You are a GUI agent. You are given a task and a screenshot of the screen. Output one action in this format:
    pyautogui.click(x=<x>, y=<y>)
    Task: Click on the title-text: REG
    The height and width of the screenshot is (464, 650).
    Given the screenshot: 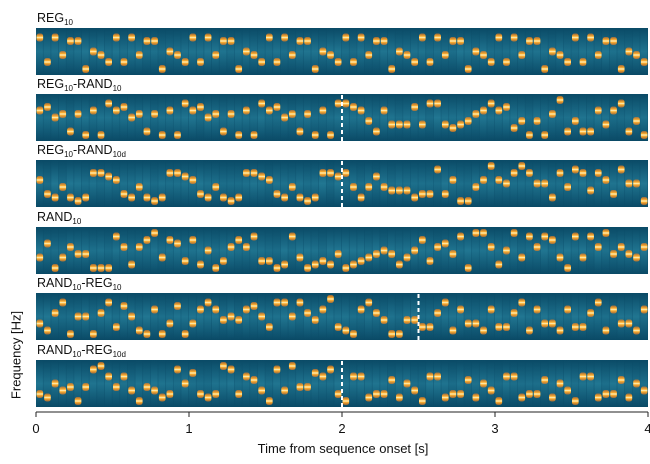 What is the action you would take?
    pyautogui.click(x=51, y=18)
    